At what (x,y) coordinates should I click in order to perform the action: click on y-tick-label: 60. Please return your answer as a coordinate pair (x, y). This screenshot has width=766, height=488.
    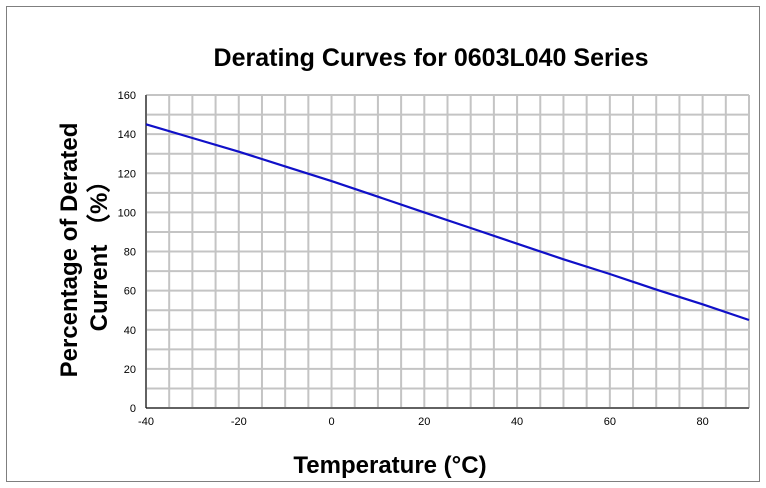
    Looking at the image, I should click on (130, 292).